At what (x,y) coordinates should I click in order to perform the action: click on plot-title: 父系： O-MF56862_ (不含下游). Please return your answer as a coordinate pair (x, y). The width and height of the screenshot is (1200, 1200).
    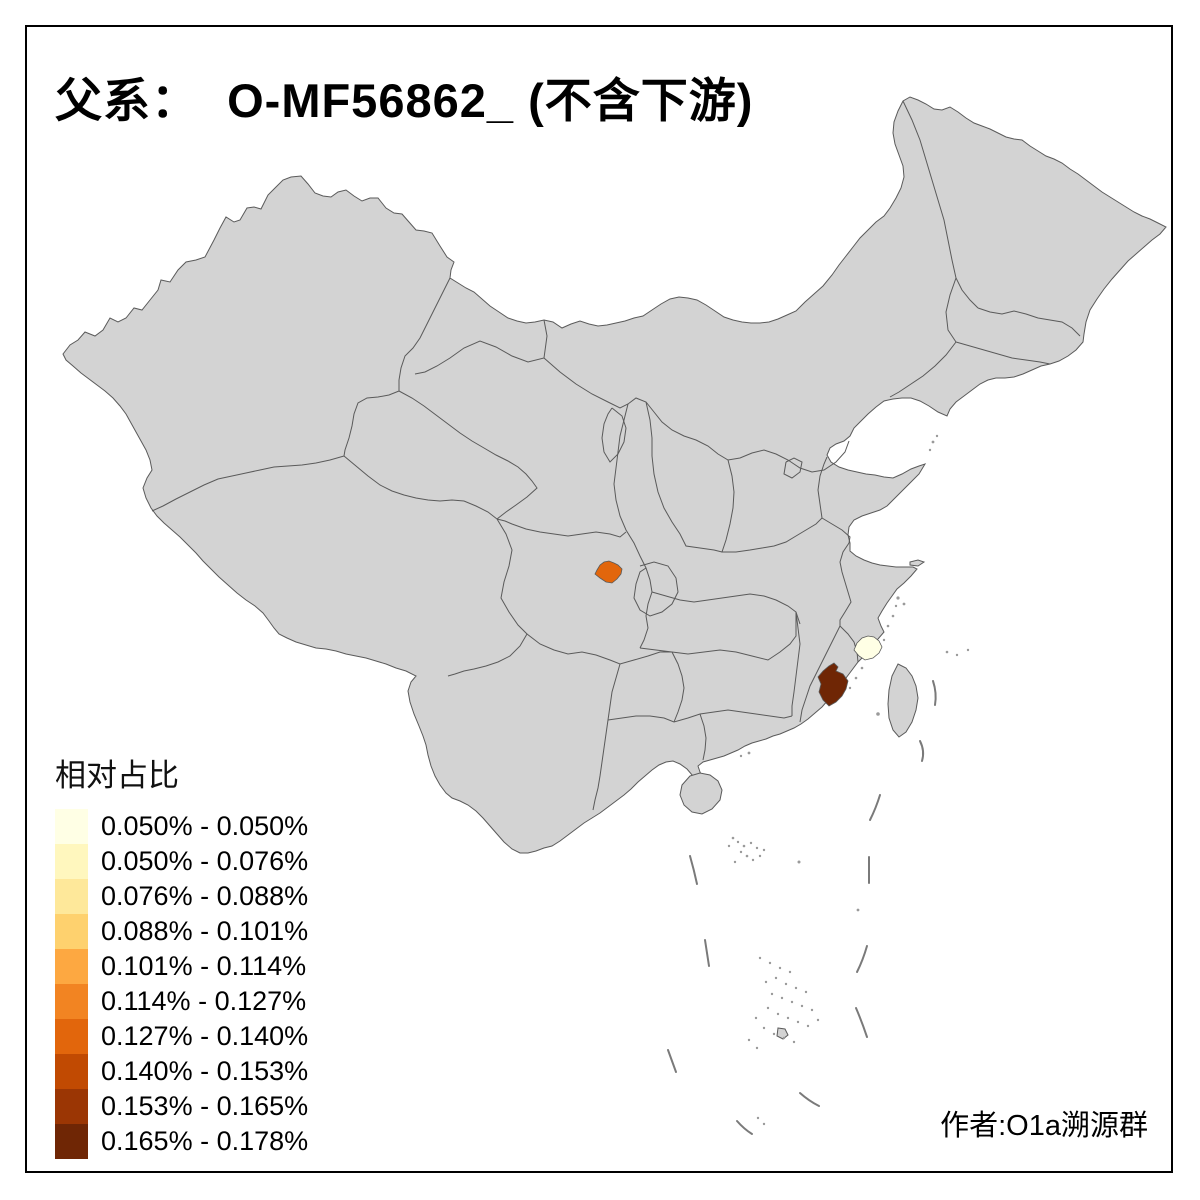
    Looking at the image, I should click on (404, 100).